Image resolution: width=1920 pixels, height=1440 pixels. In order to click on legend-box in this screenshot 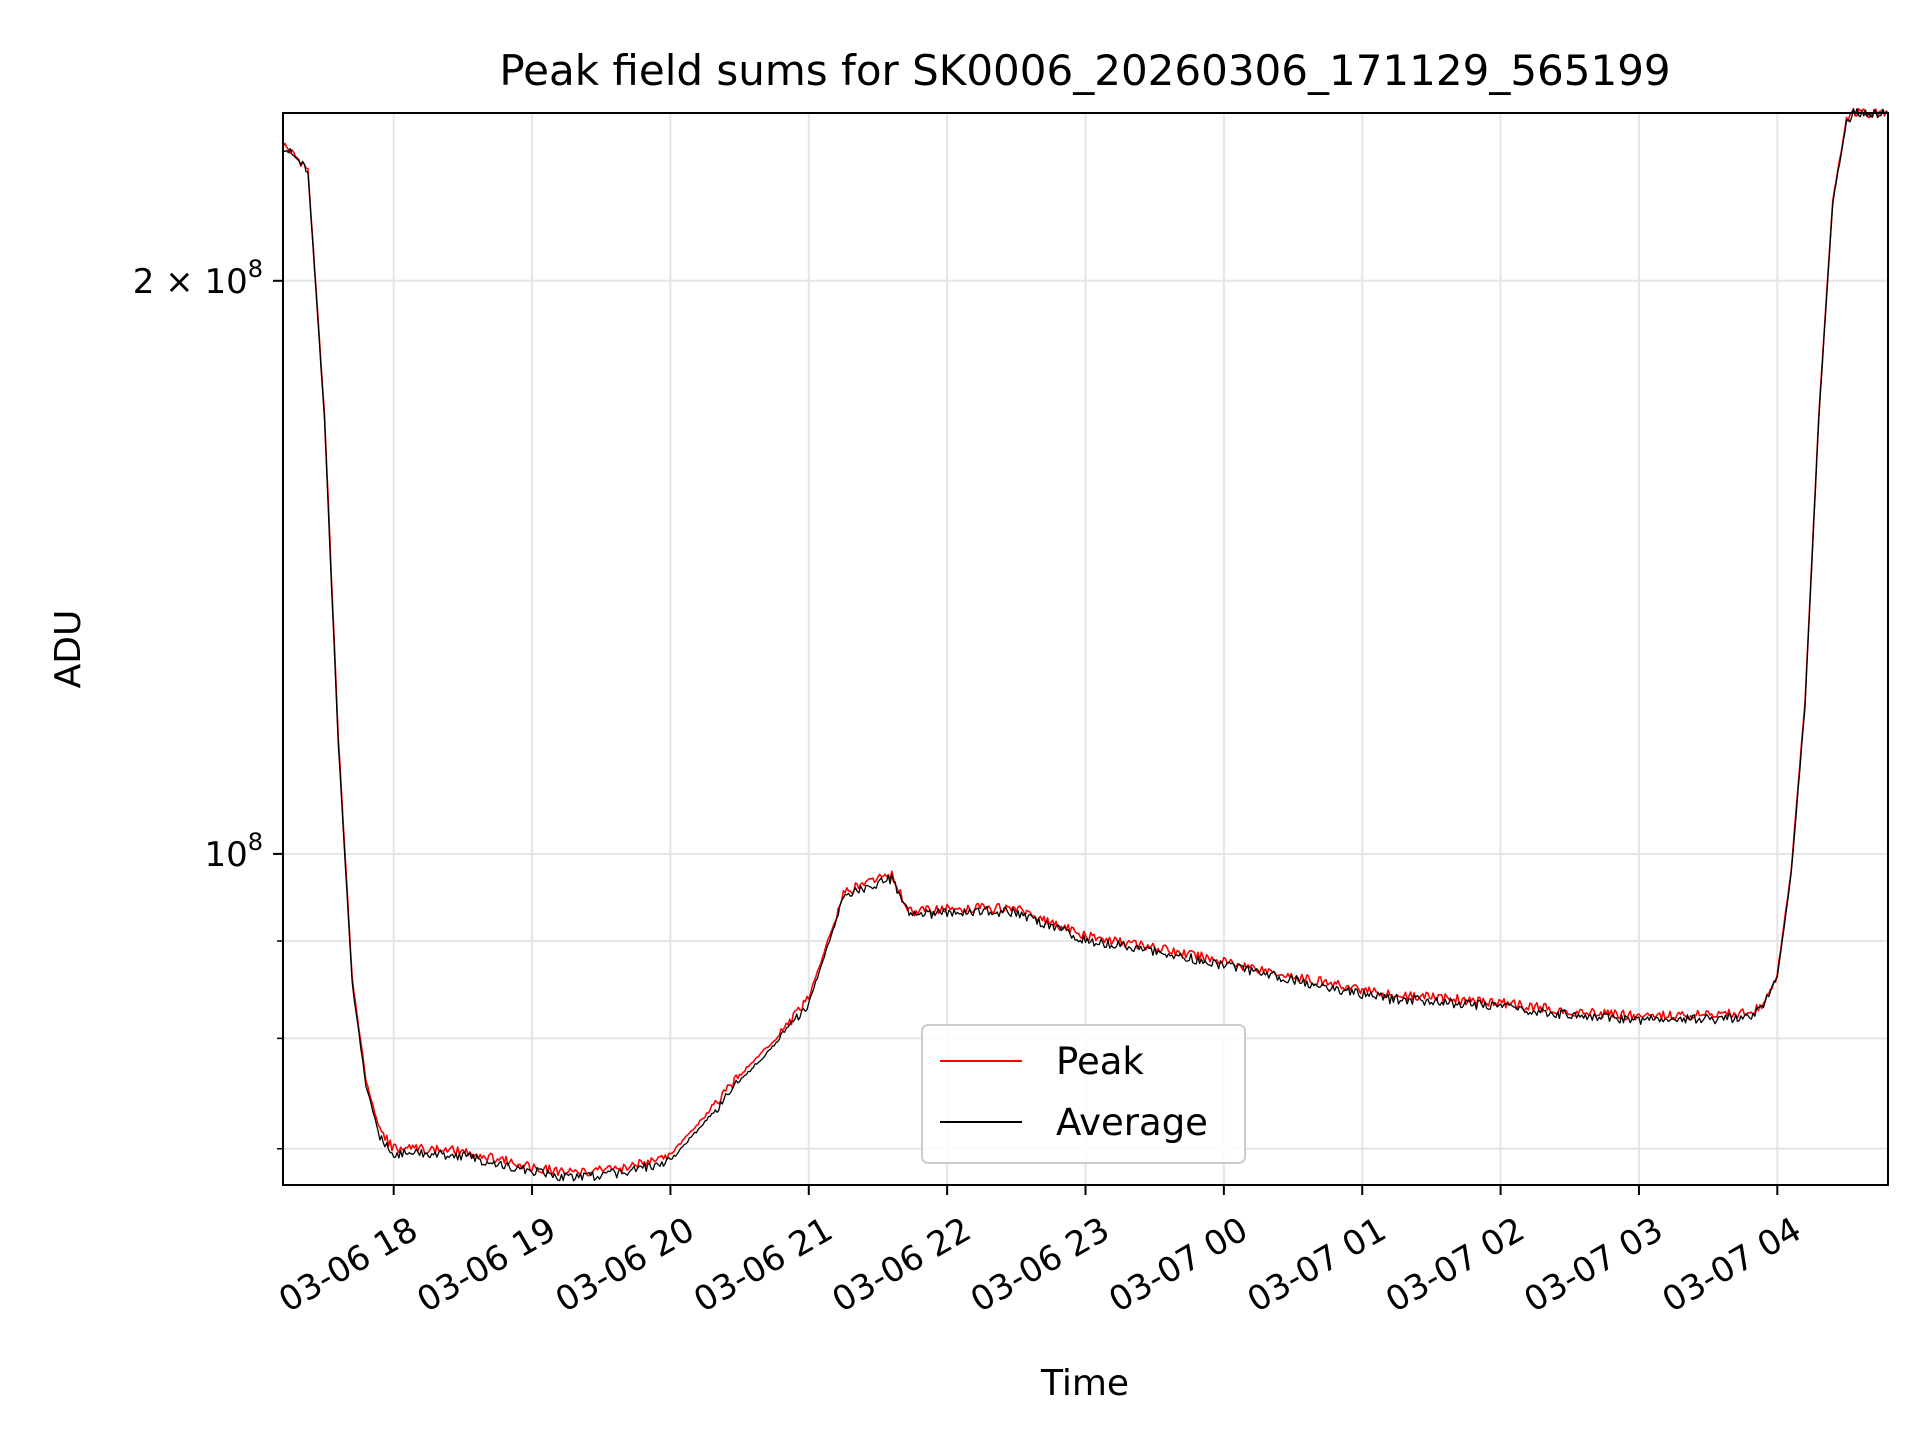, I will do `click(1083, 1094)`.